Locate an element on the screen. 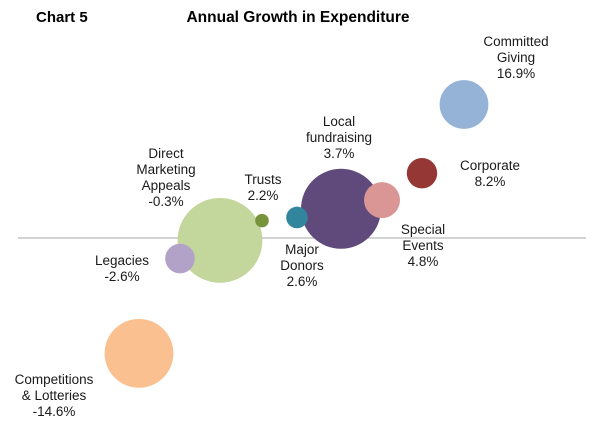  bubble-special-events is located at coordinates (382, 200).